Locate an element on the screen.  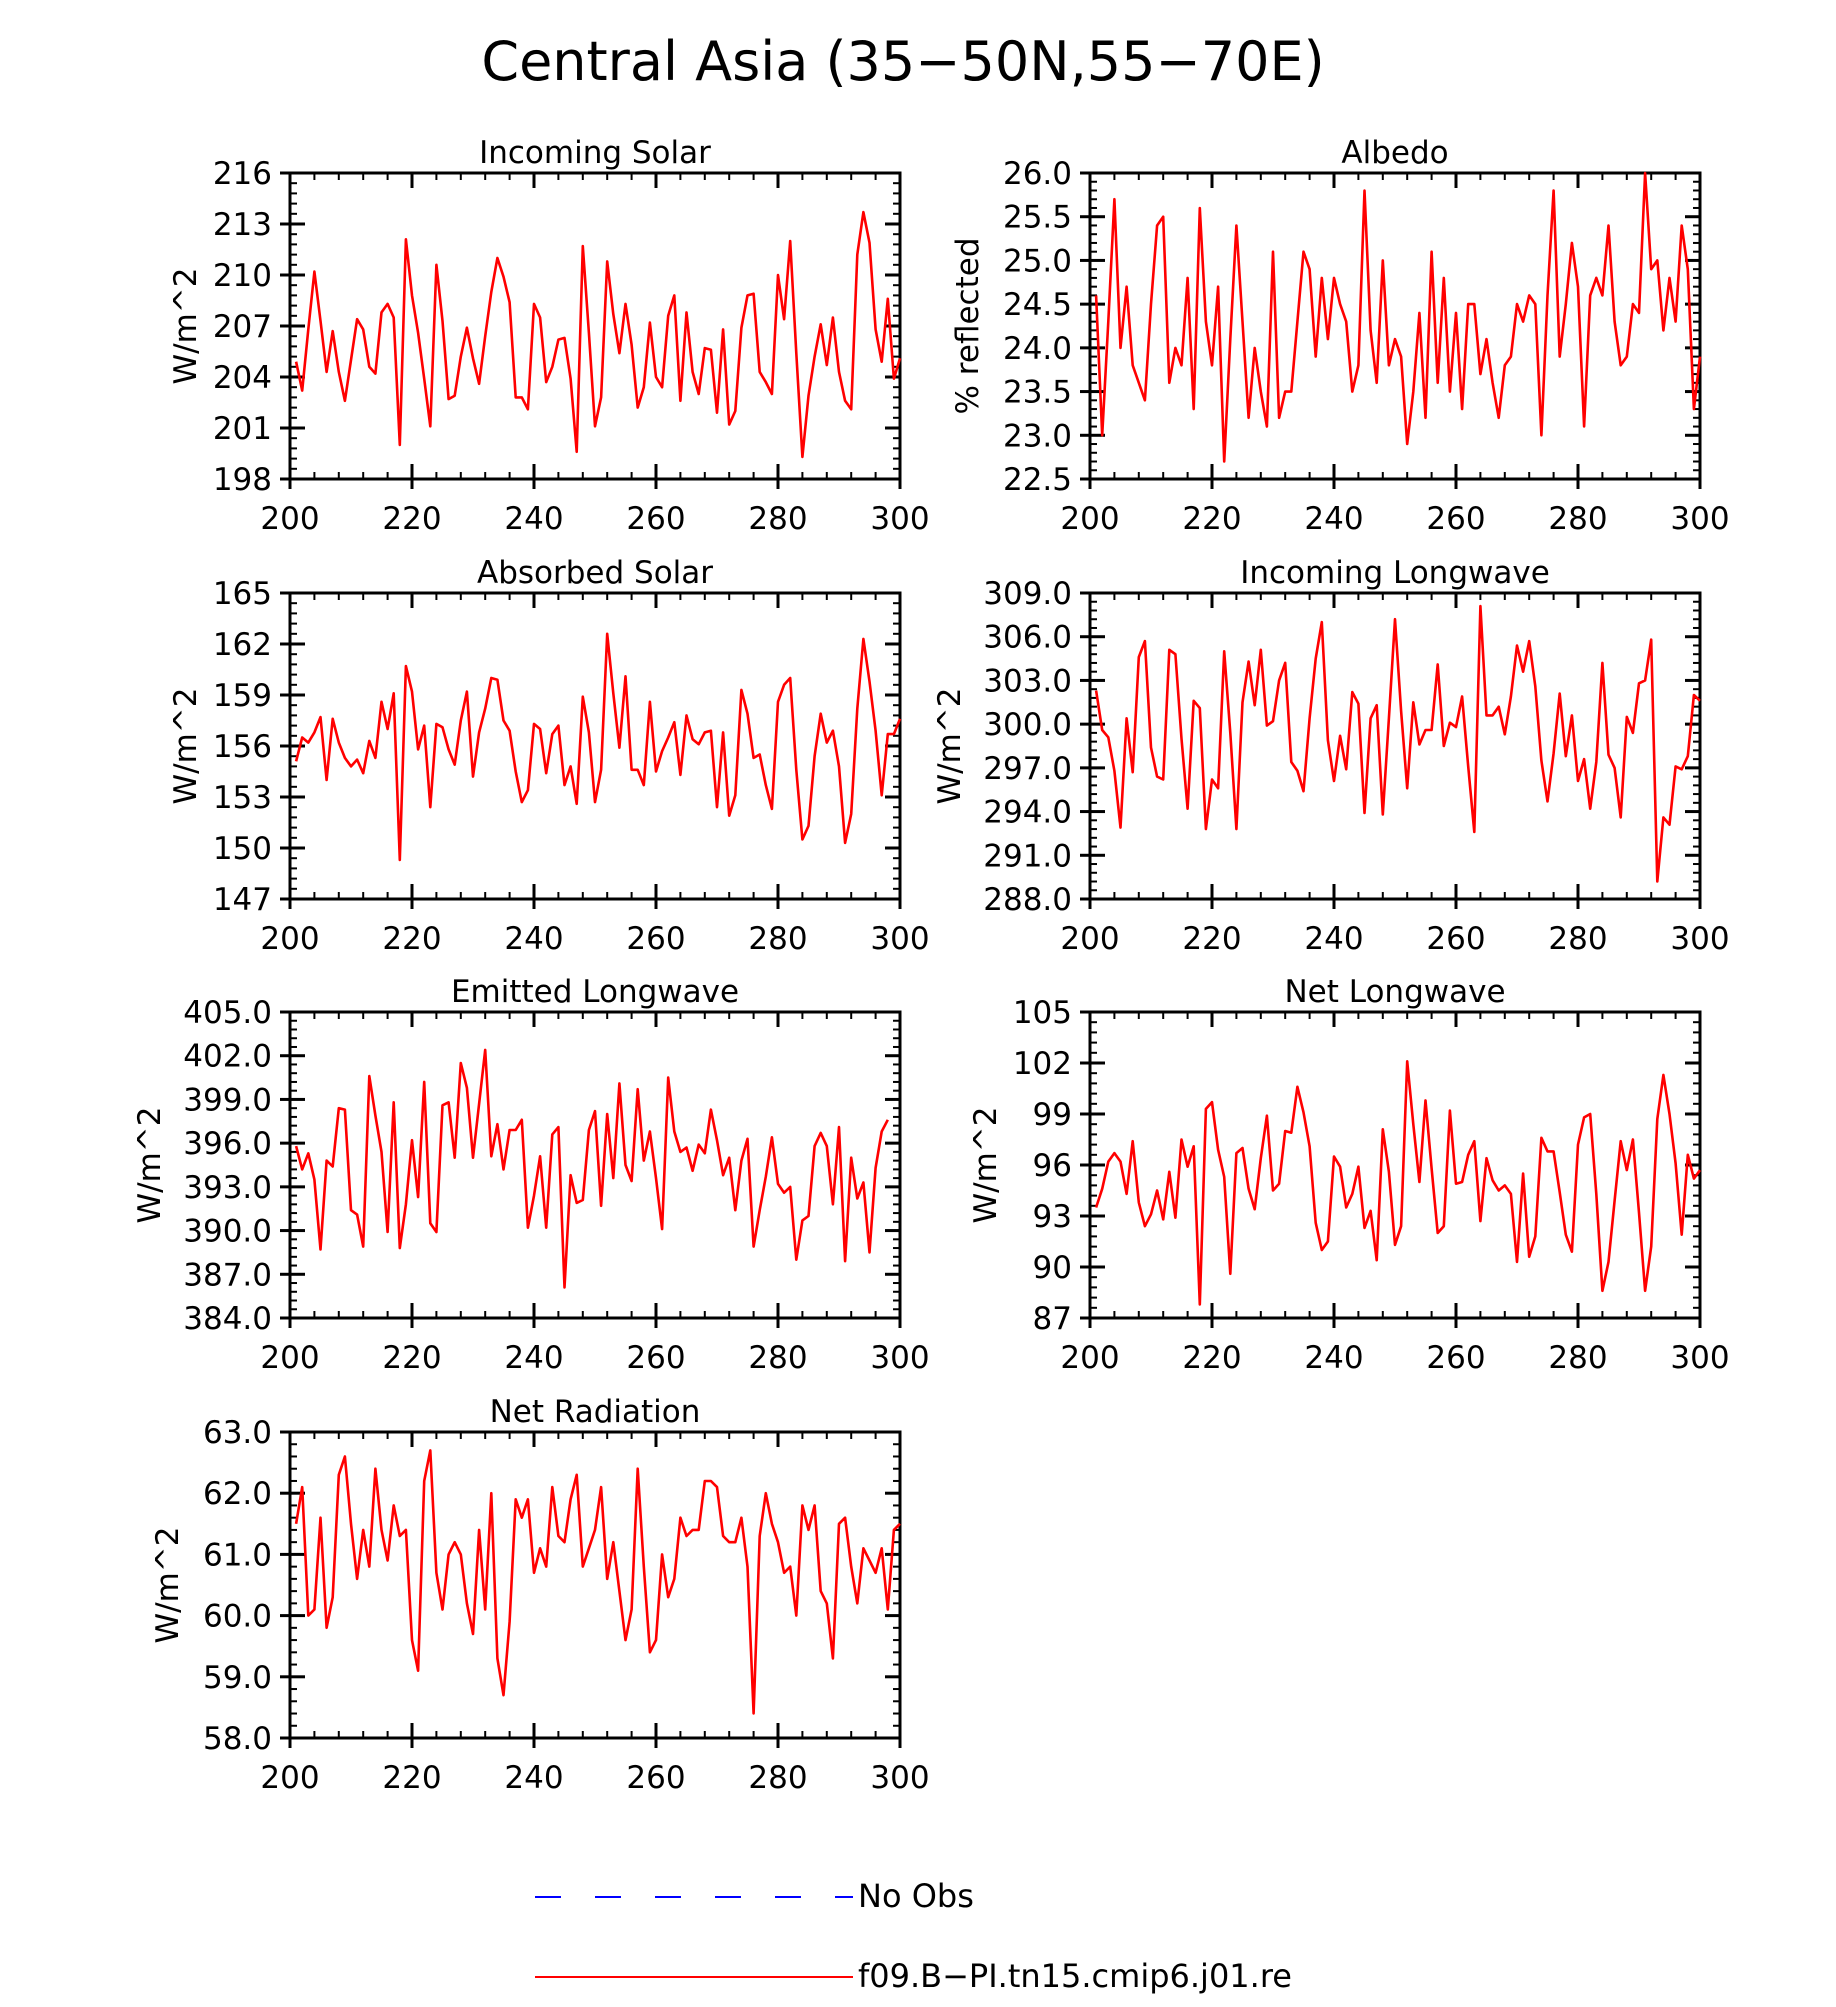
incoming-longwave-plot-frame is located at coordinates (1395, 746).